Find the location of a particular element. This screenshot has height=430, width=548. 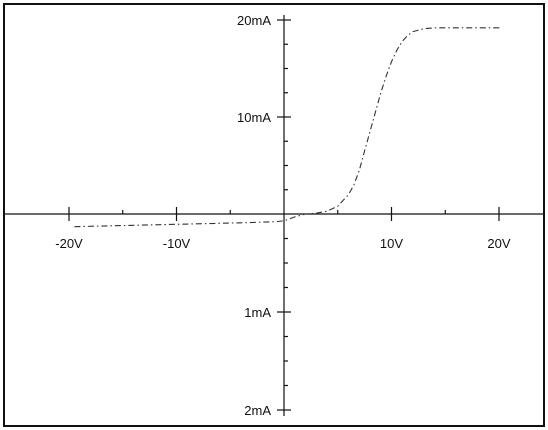

y-tick-label: 10mA is located at coordinates (254, 117).